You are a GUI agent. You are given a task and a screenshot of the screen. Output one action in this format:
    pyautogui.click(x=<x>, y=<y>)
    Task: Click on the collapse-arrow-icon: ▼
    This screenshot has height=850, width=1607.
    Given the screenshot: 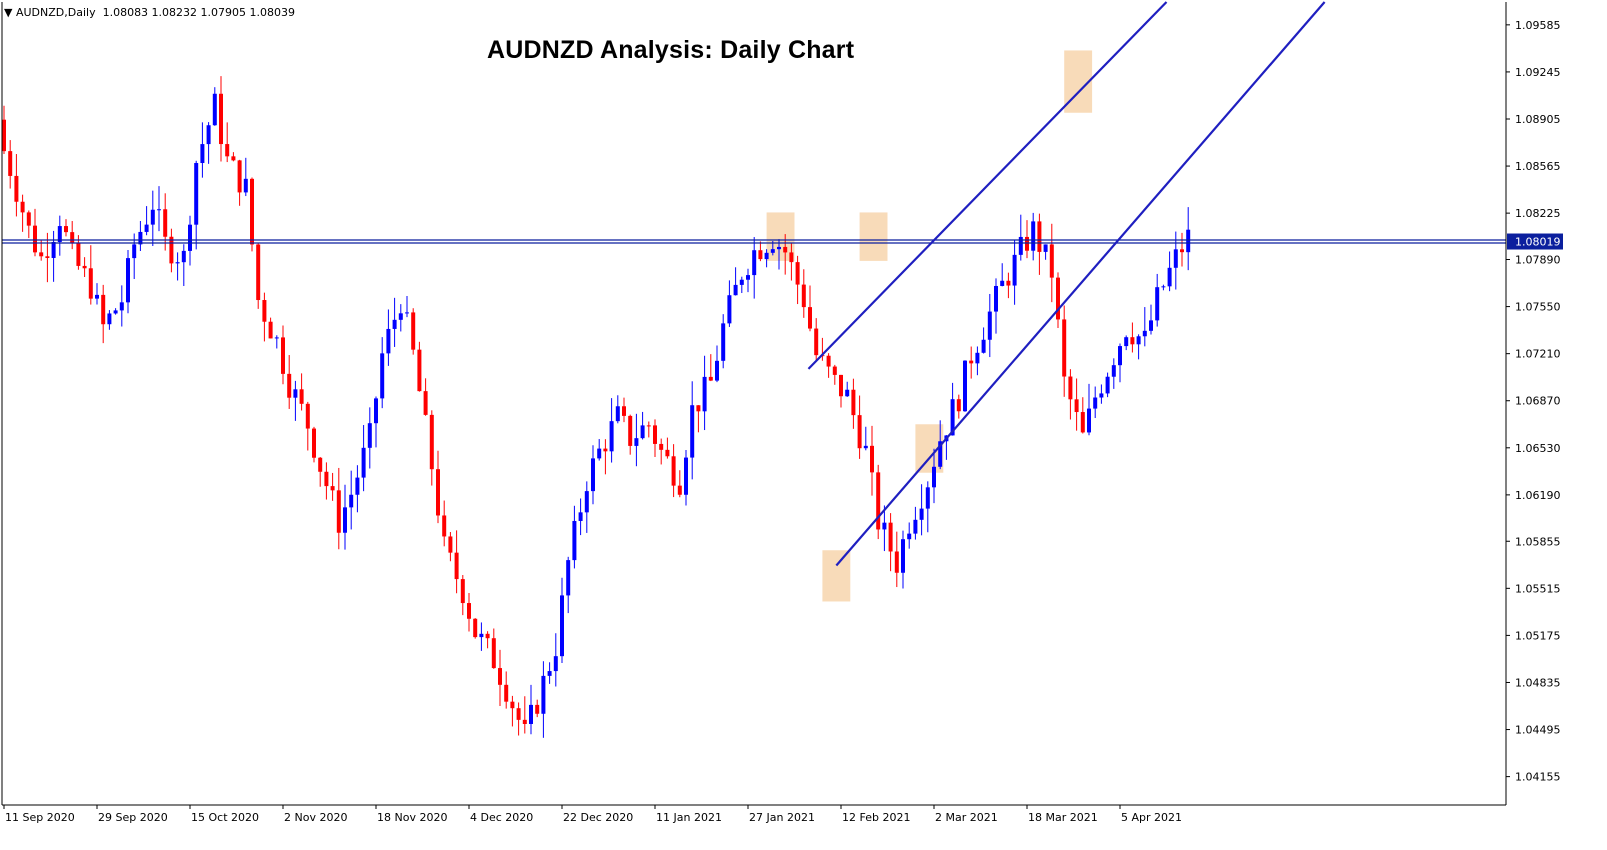 What is the action you would take?
    pyautogui.click(x=8, y=12)
    